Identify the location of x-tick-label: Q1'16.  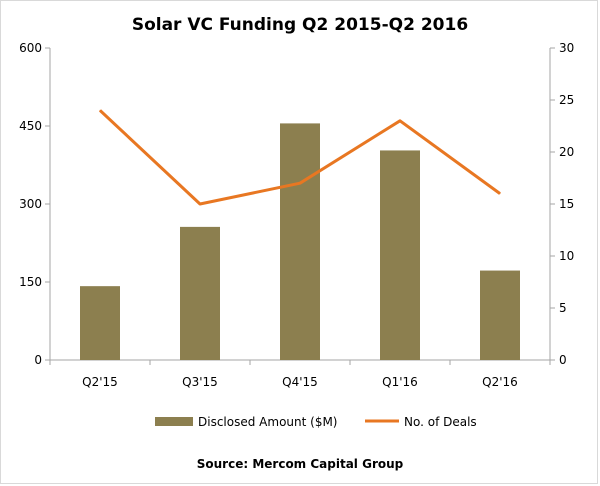
(400, 382).